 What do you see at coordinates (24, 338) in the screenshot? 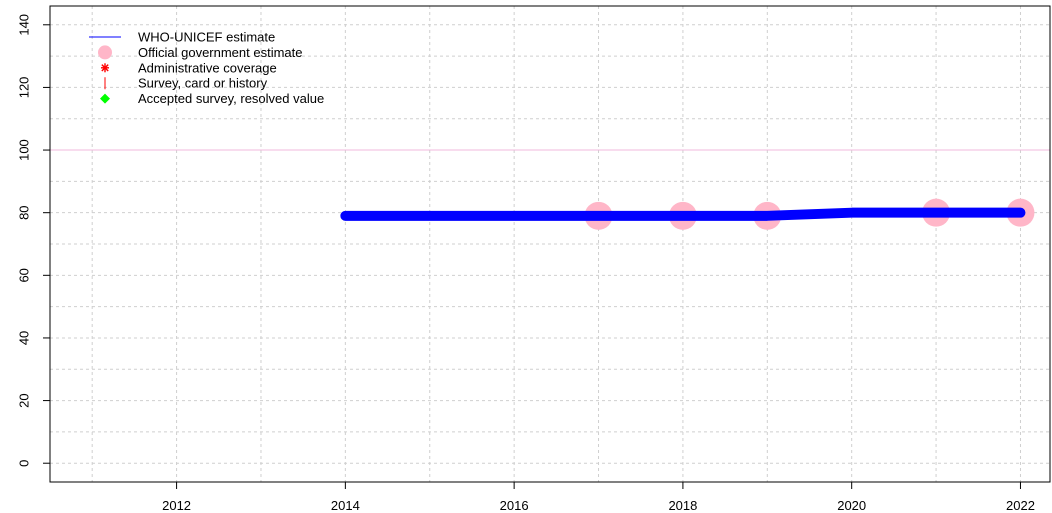
I see `y-tick-label: 40` at bounding box center [24, 338].